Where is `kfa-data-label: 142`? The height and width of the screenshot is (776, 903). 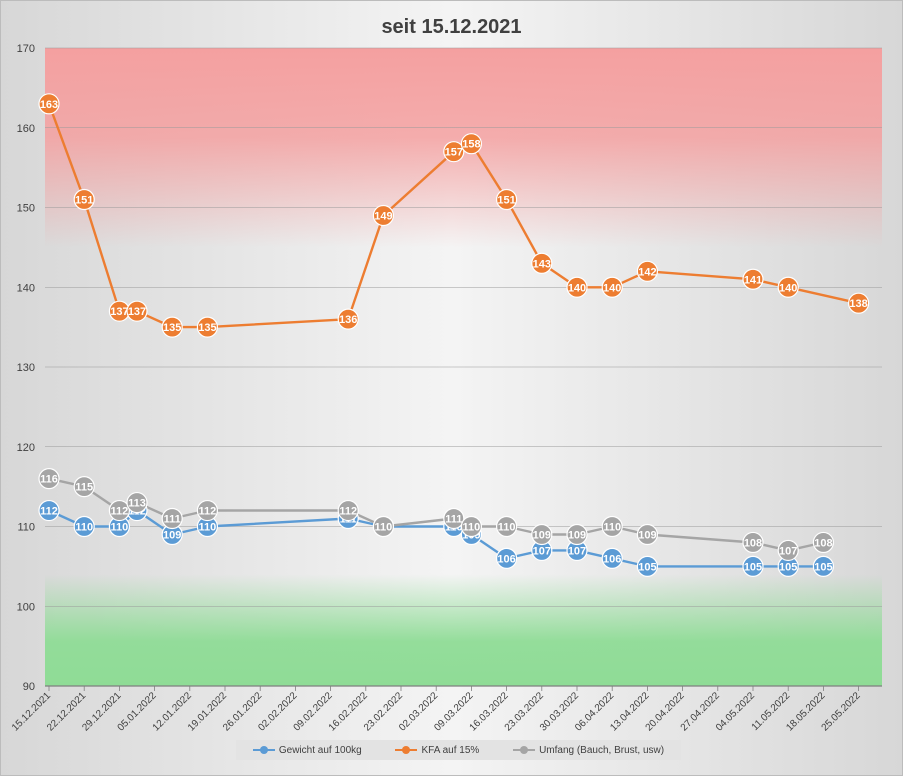 kfa-data-label: 142 is located at coordinates (647, 272).